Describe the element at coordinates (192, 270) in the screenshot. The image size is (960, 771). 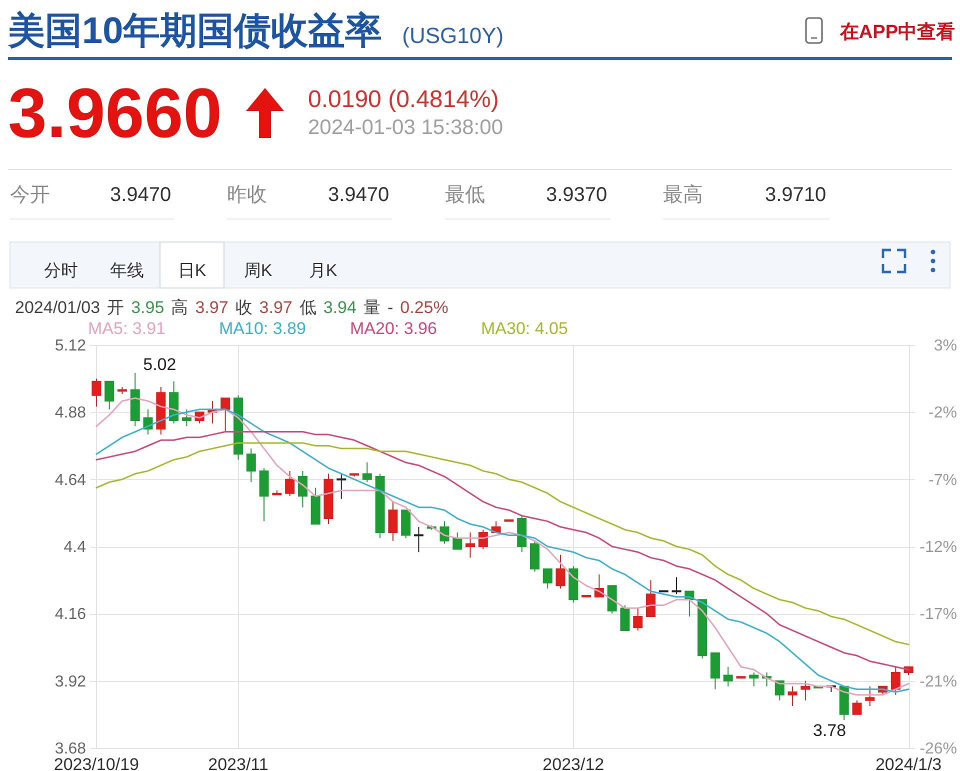
I see `header-text: 日K` at that location.